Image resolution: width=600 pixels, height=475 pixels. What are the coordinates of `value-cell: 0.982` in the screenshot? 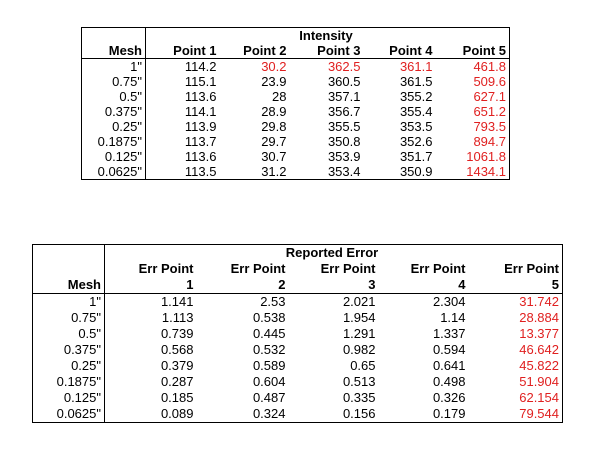 It's located at (359, 349).